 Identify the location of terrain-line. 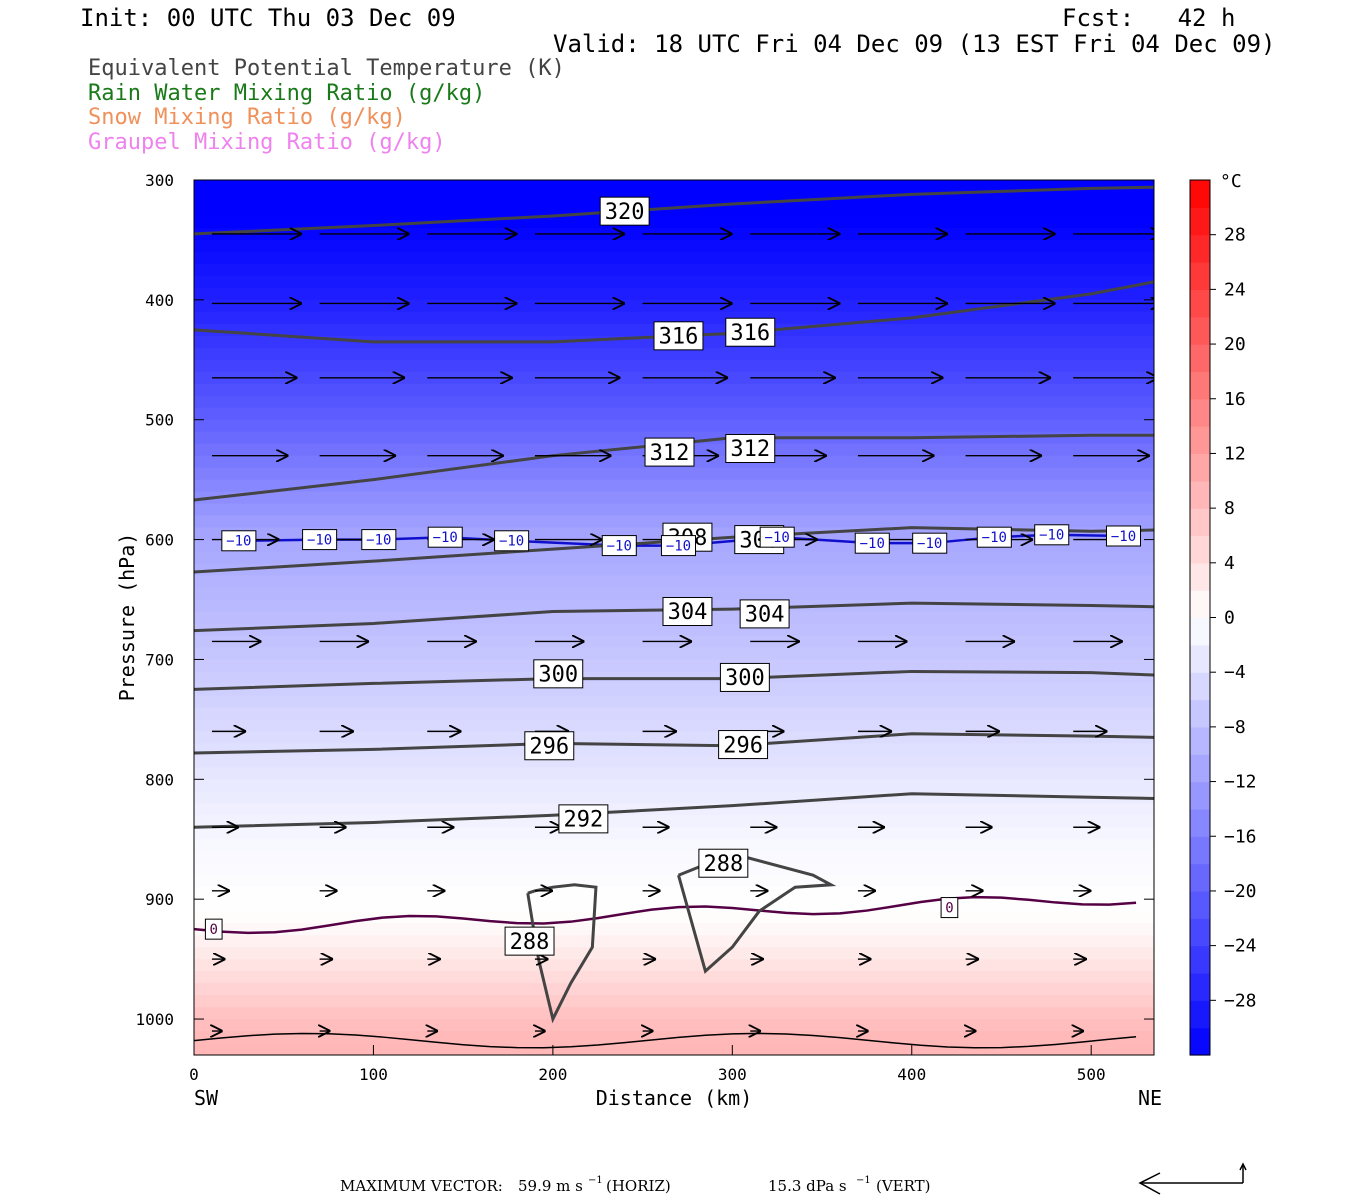
(665, 1040).